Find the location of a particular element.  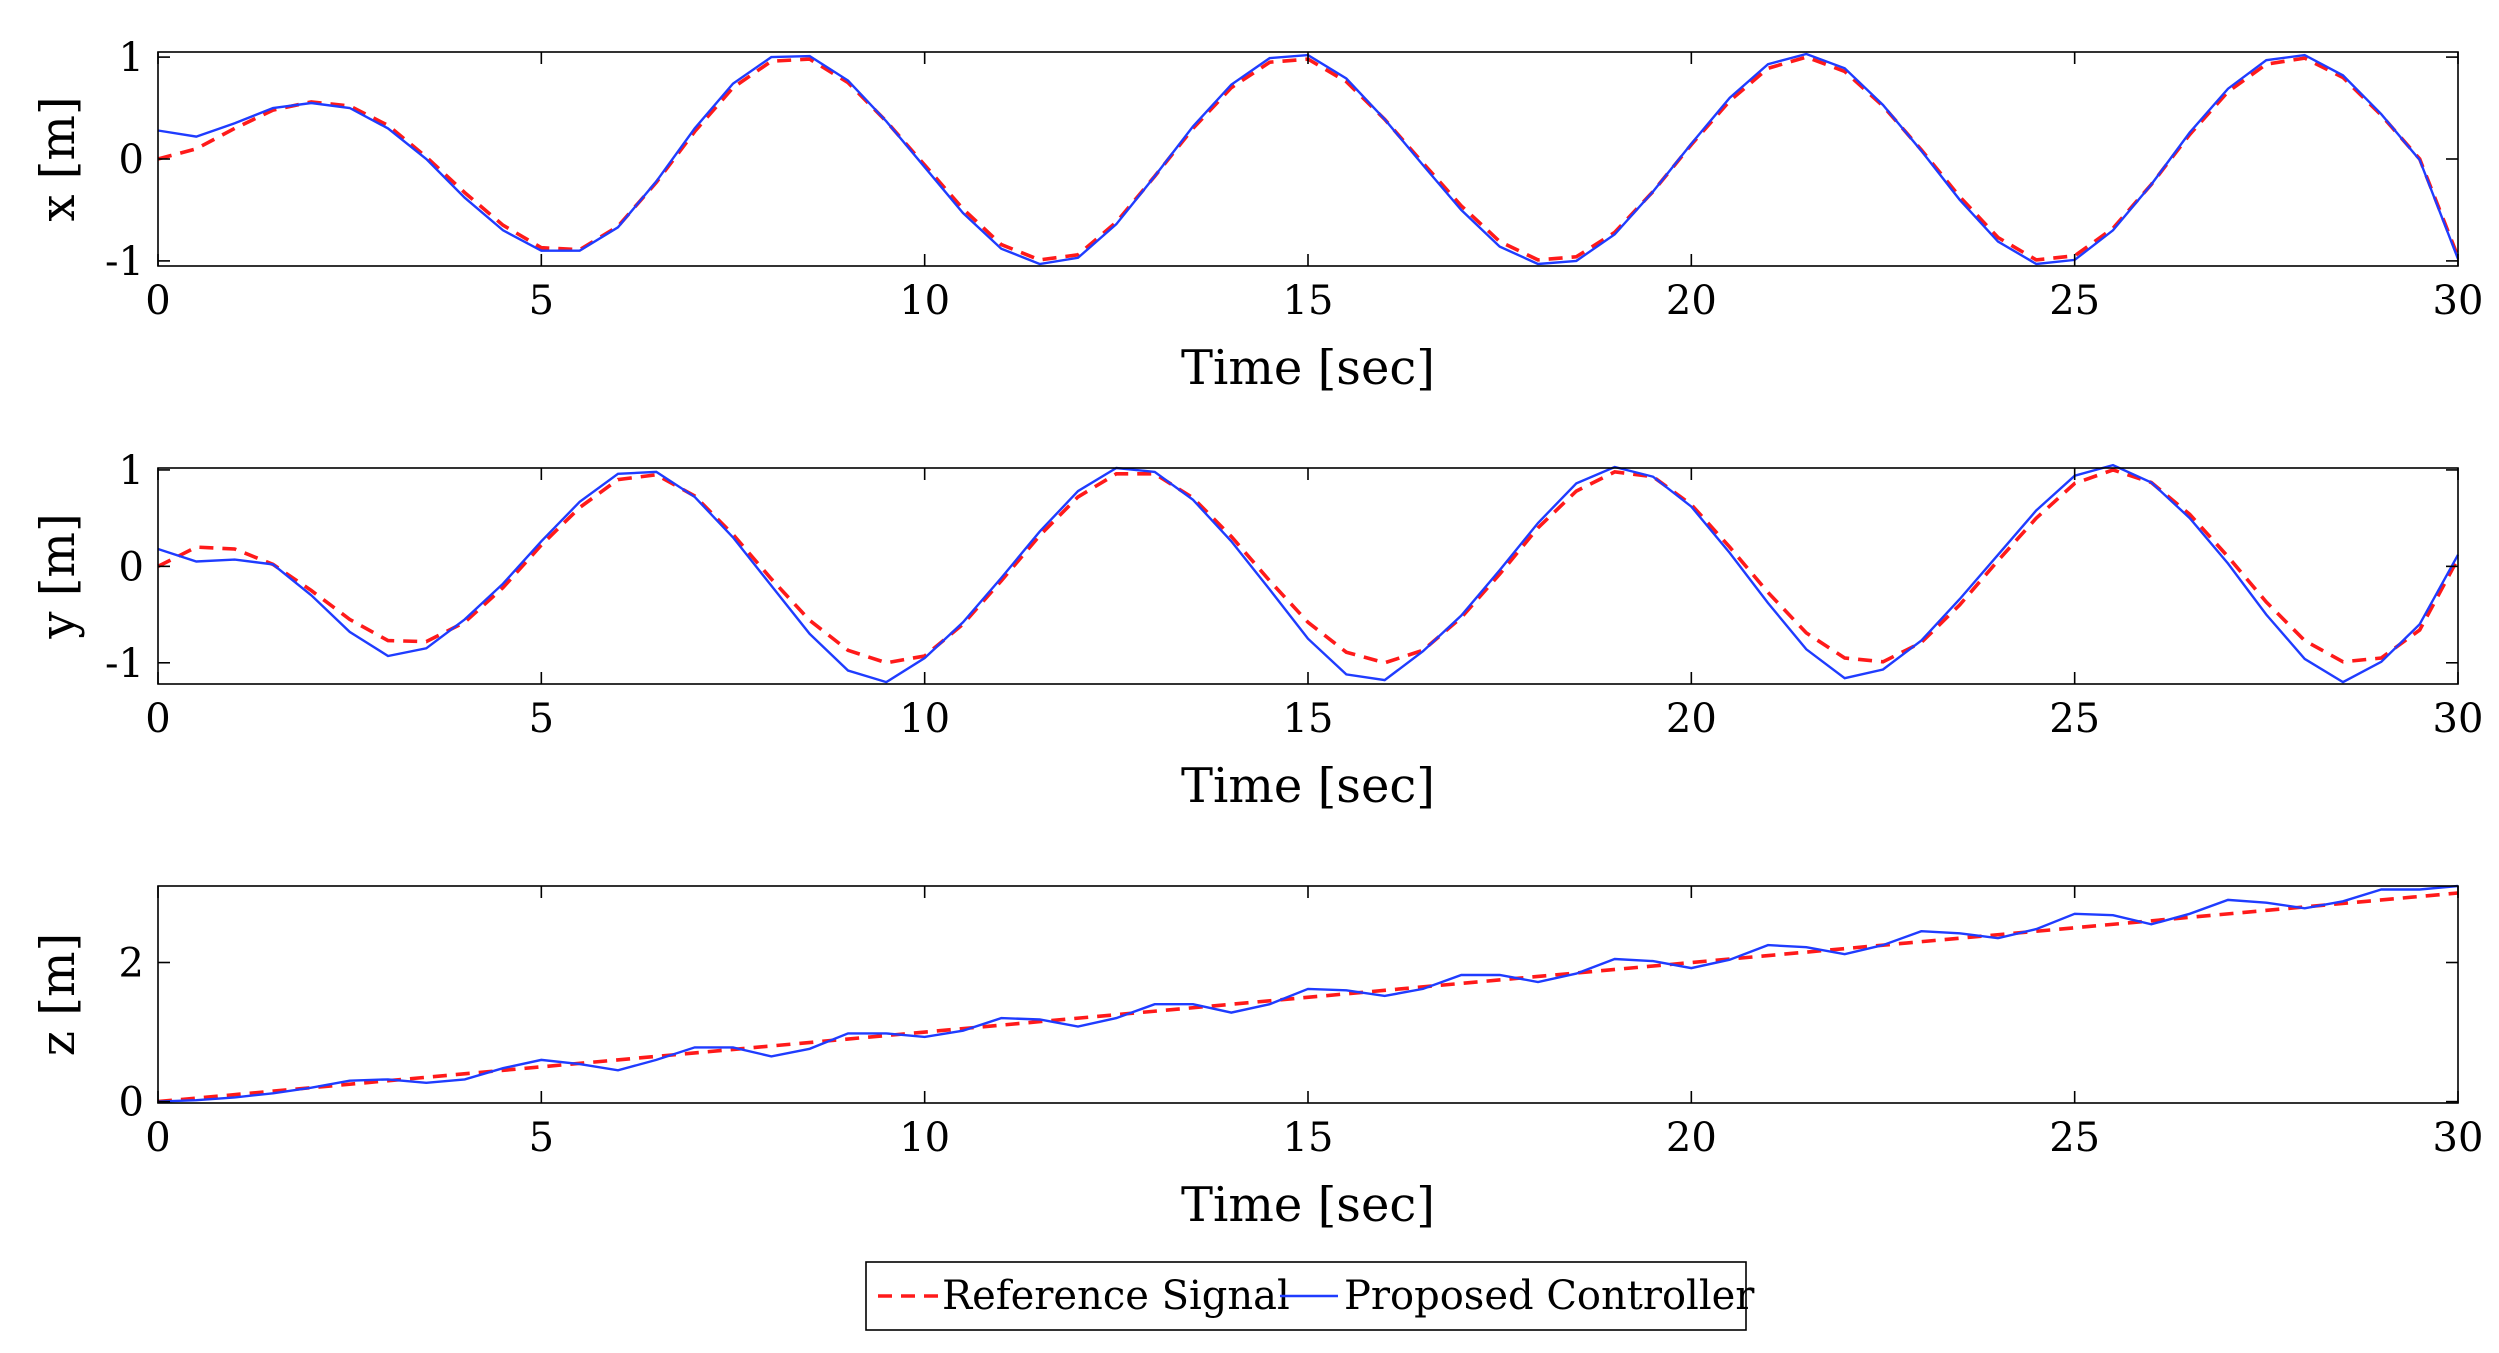

x-proposed-controller-line is located at coordinates (1308, 159).